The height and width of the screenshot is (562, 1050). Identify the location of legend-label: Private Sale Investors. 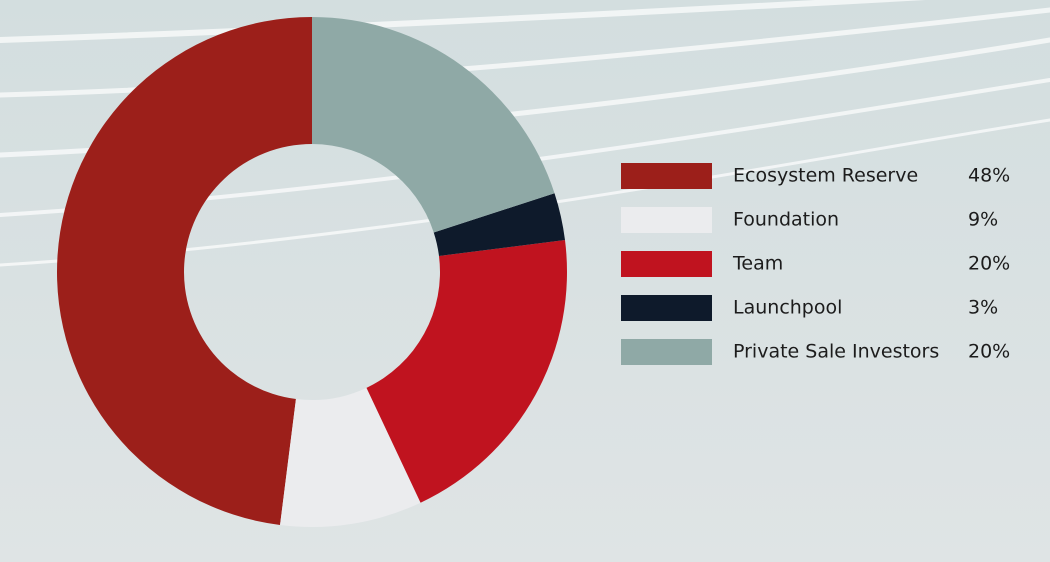
(836, 352).